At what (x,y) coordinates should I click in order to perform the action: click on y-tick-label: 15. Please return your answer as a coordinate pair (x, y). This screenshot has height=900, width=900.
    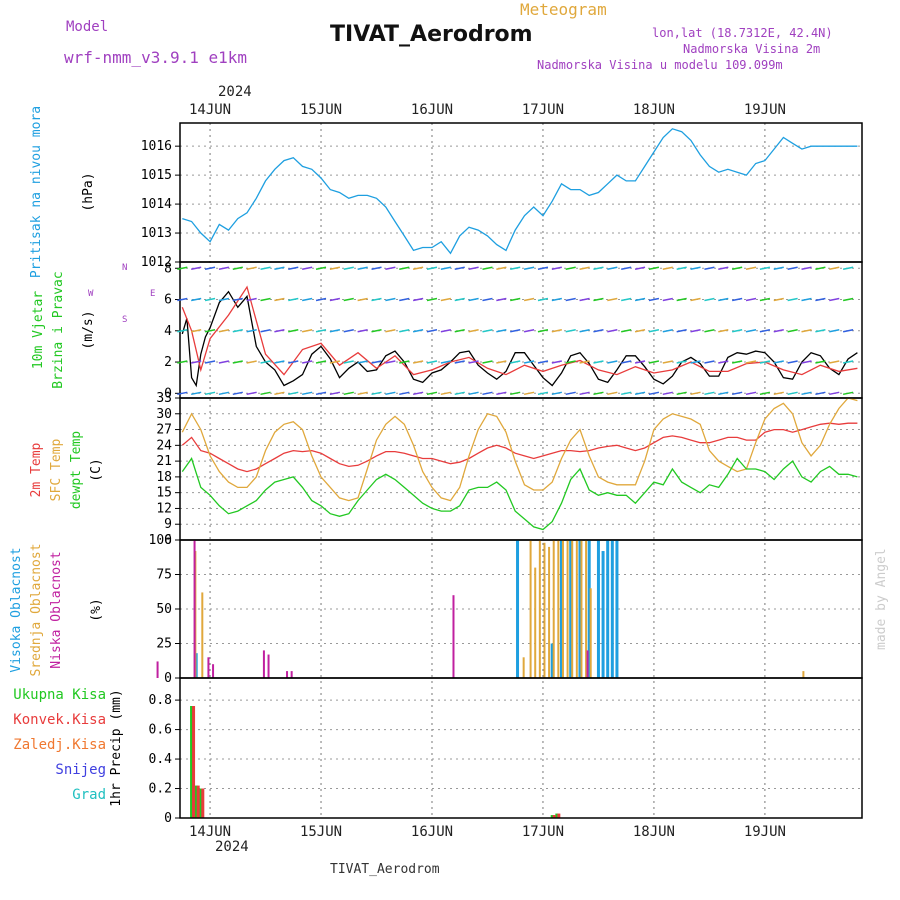
    Looking at the image, I should click on (164, 493).